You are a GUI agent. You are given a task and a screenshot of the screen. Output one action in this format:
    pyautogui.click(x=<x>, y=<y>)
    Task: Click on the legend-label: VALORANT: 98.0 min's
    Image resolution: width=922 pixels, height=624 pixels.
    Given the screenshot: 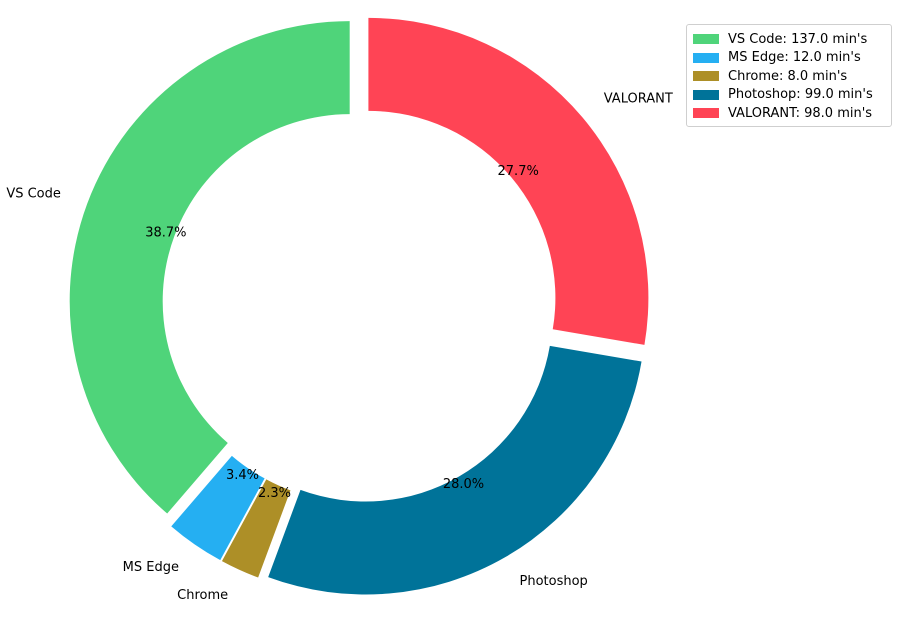 What is the action you would take?
    pyautogui.click(x=800, y=113)
    